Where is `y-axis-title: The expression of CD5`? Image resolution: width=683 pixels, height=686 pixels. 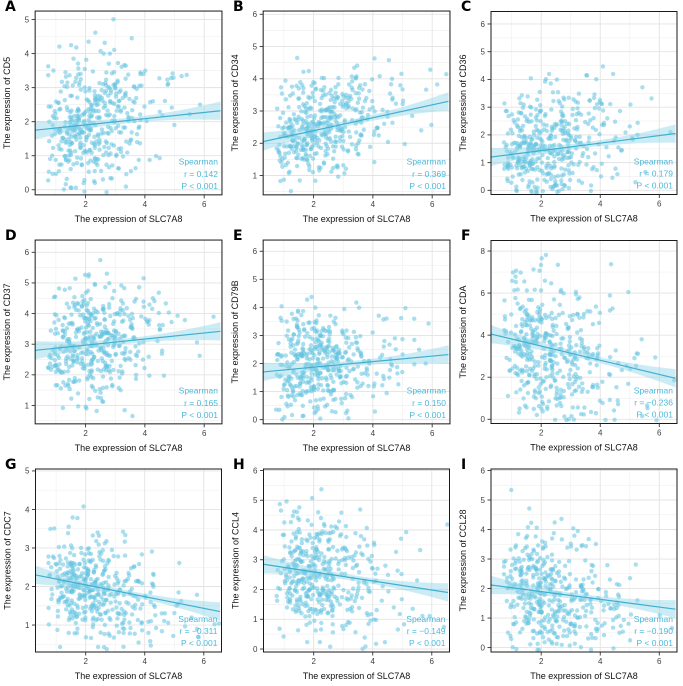 y-axis-title: The expression of CD5 is located at coordinates (7, 103).